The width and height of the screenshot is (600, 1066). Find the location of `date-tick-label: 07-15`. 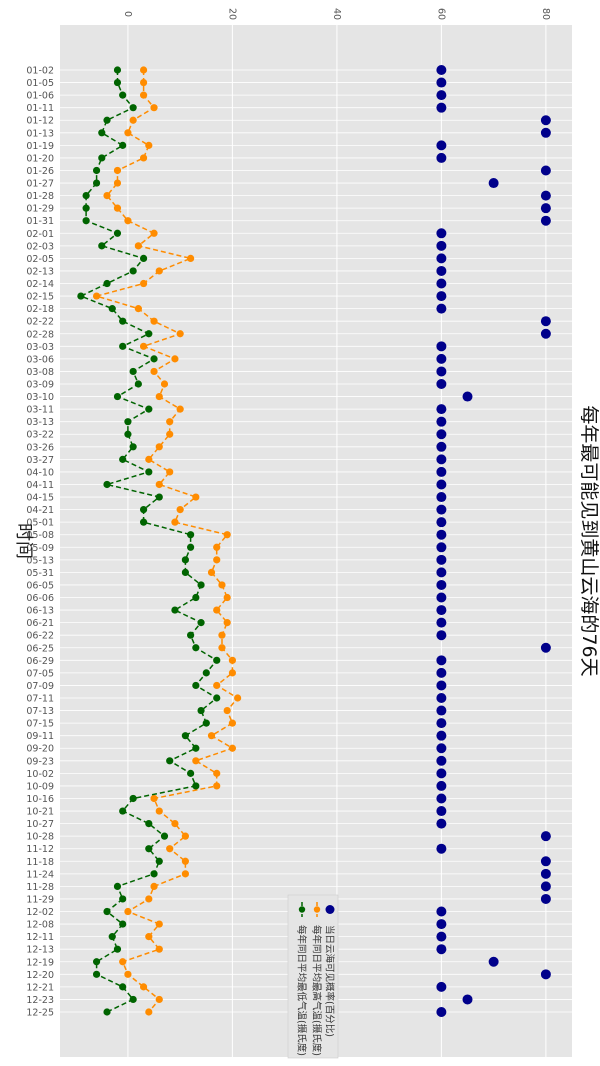

date-tick-label: 07-15 is located at coordinates (40, 724).